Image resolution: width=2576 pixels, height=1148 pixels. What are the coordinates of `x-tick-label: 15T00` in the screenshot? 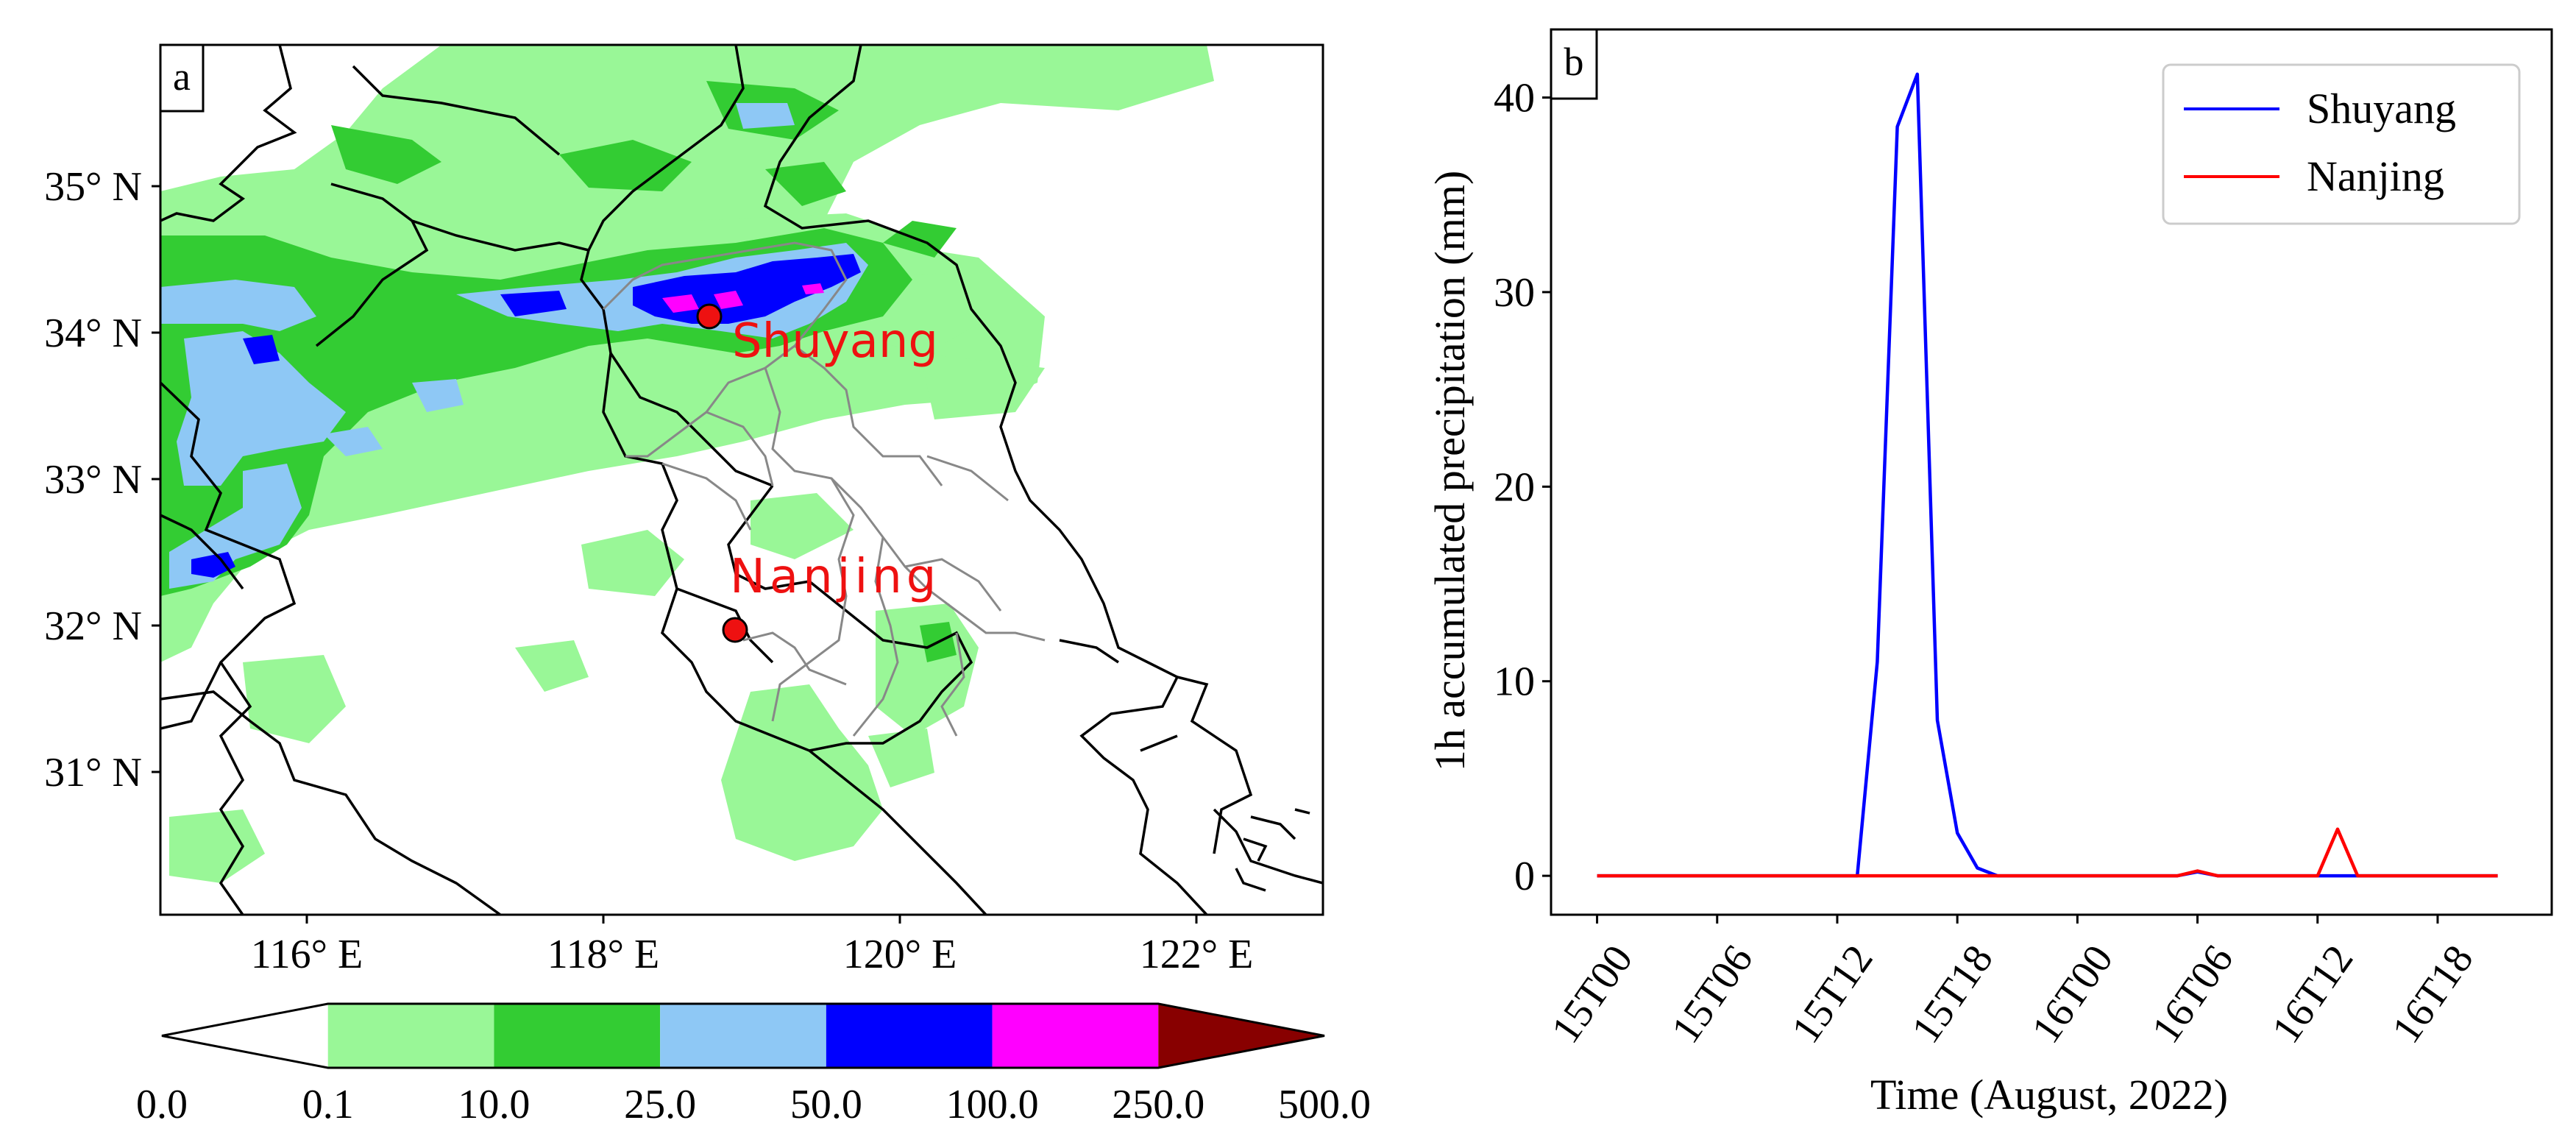 It's located at (1592, 994).